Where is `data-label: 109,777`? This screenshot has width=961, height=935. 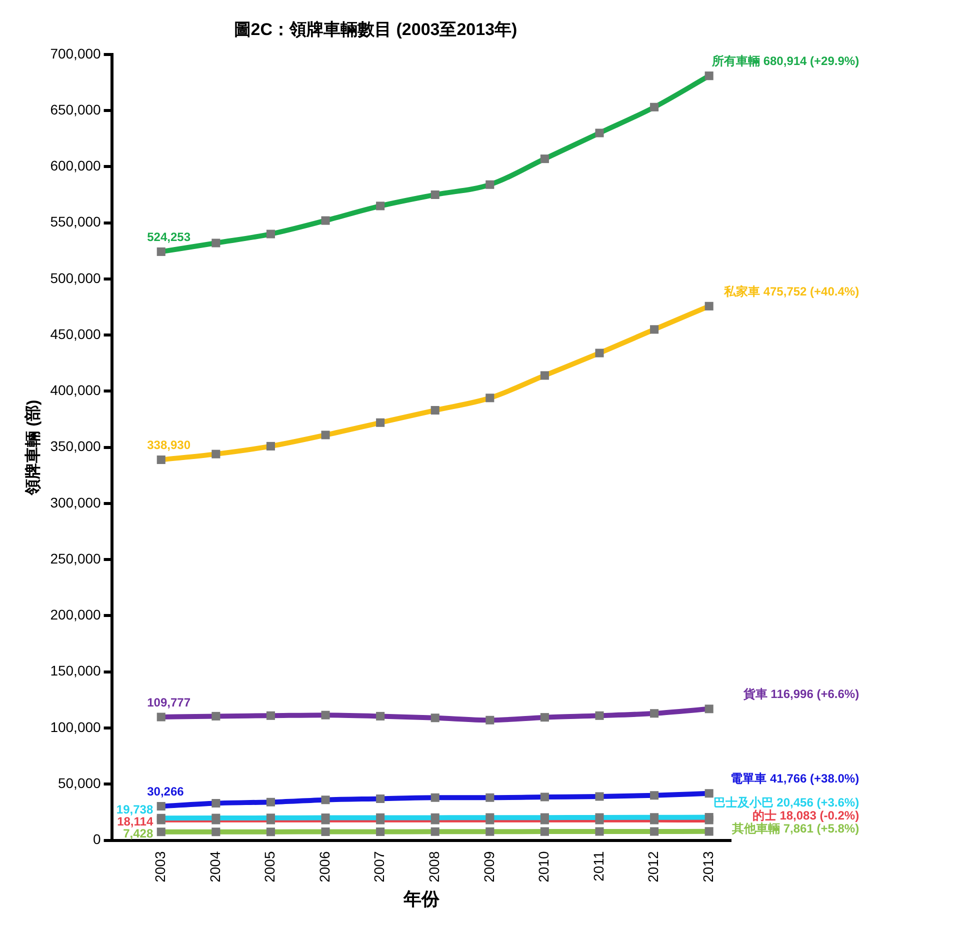 data-label: 109,777 is located at coordinates (169, 702).